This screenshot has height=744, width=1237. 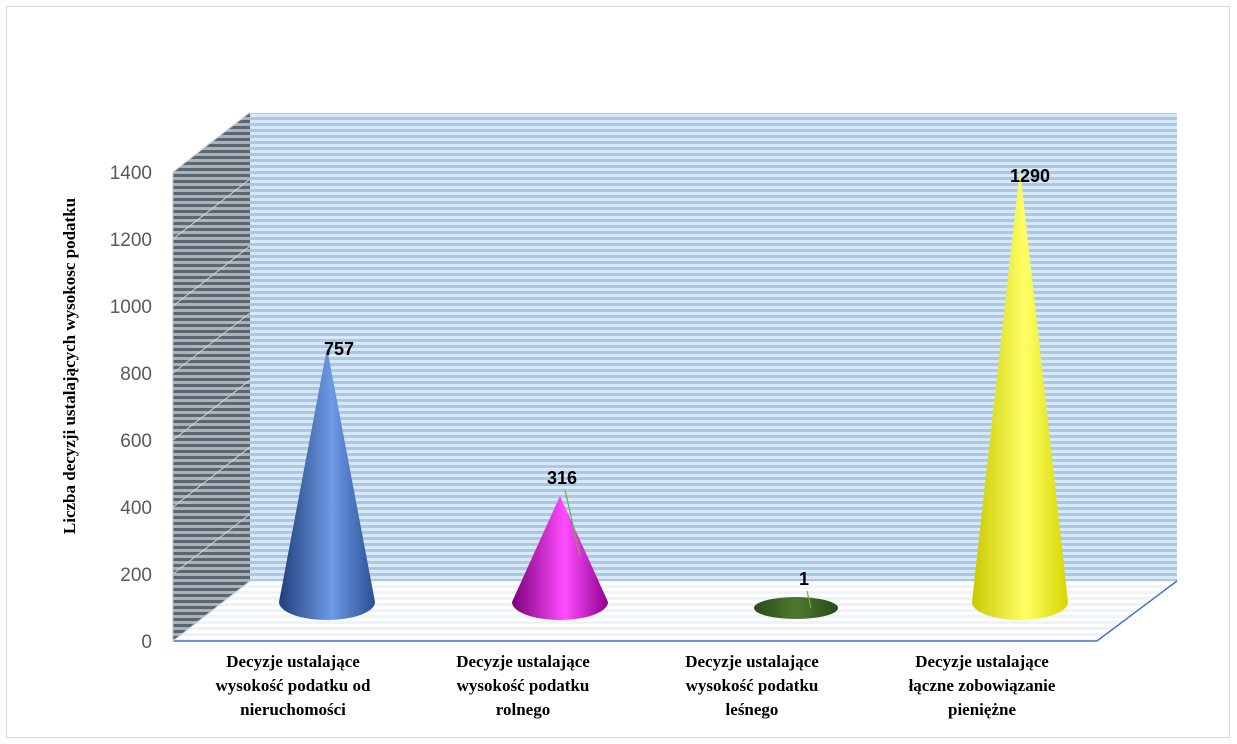 What do you see at coordinates (1137, 611) in the screenshot?
I see `floor-edge-line` at bounding box center [1137, 611].